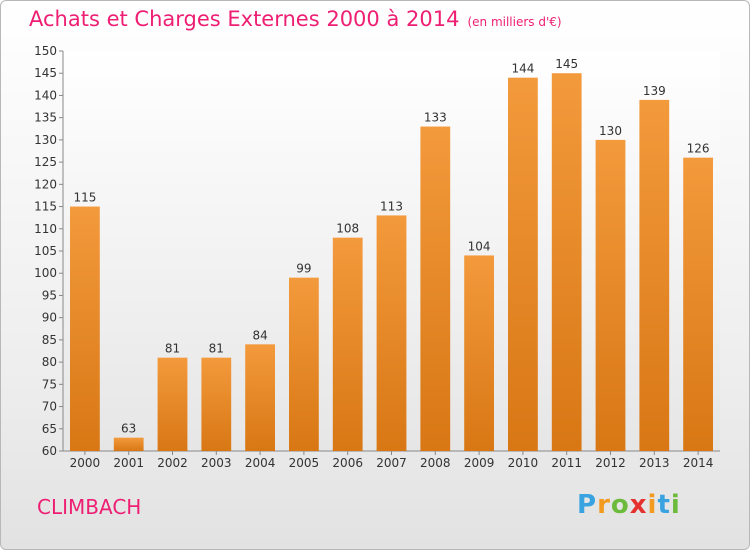 This screenshot has width=750, height=550. Describe the element at coordinates (172, 463) in the screenshot. I see `x-tick-label-2002: 2002` at that location.